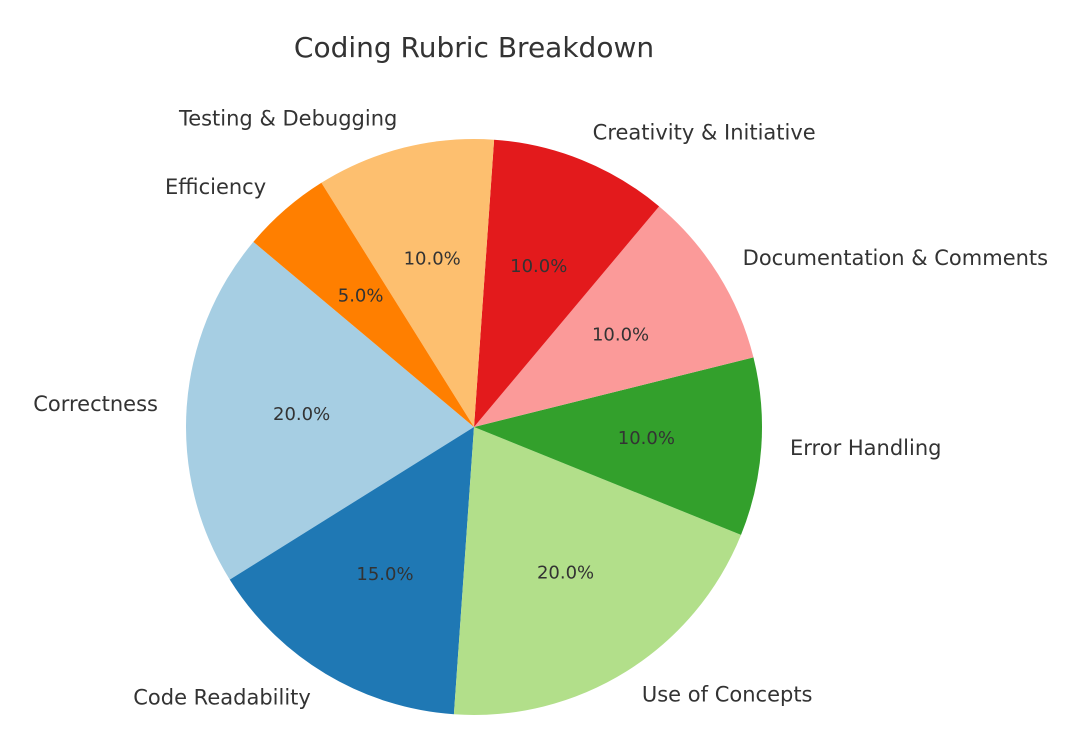 This screenshot has width=1076, height=746. I want to click on pie-slice-correctness, so click(329, 410).